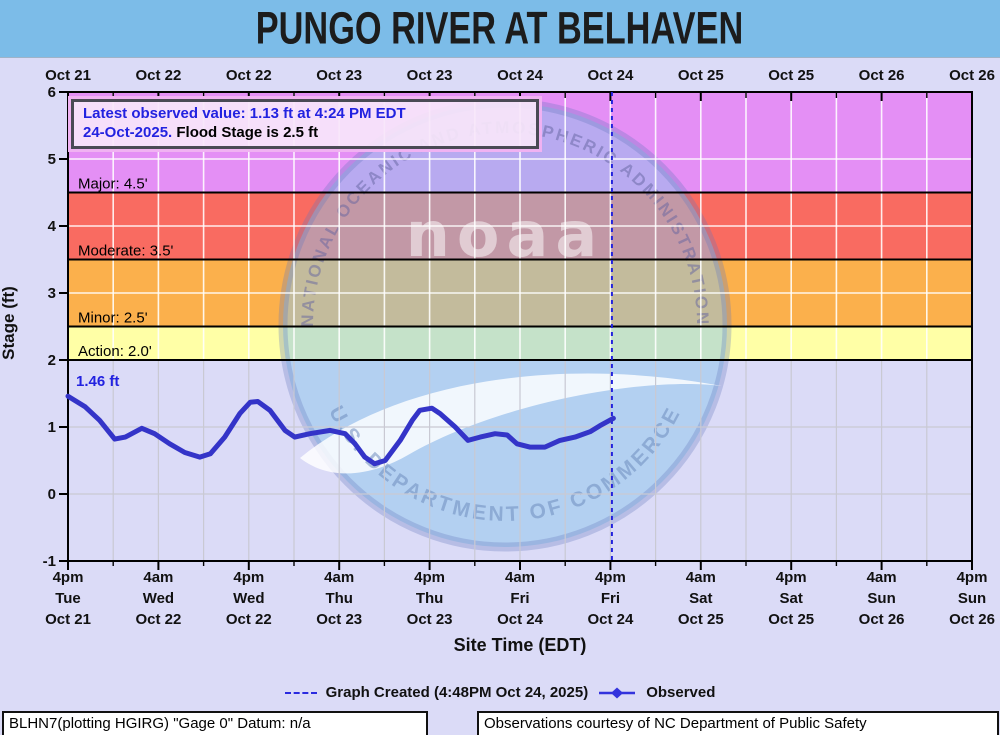  Describe the element at coordinates (52, 293) in the screenshot. I see `y-axis-label: 3` at that location.